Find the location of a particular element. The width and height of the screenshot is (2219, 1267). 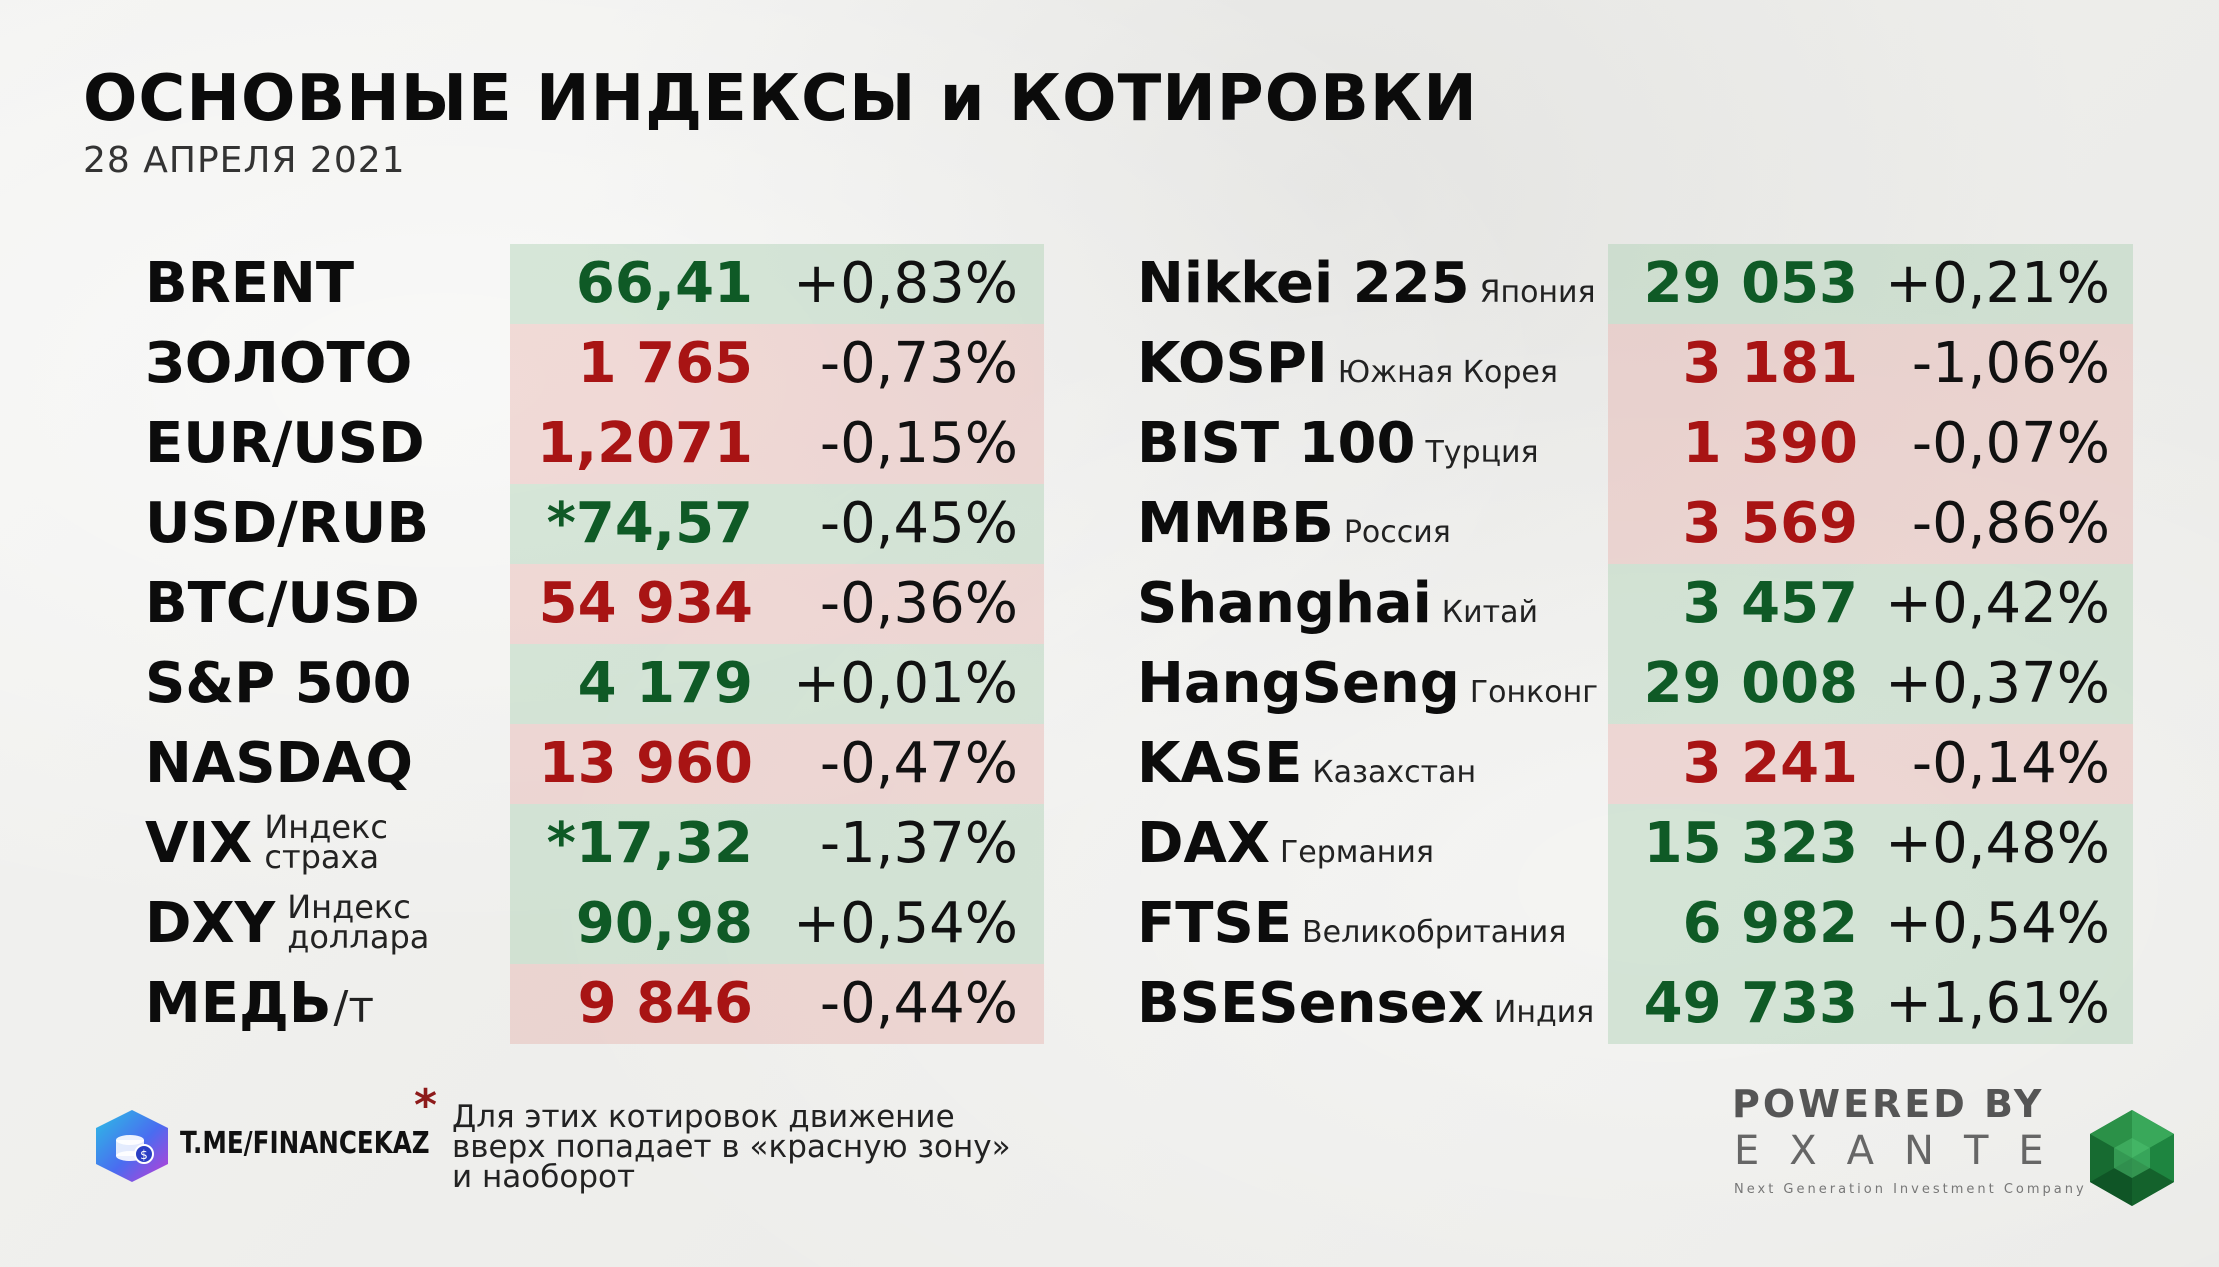

quote-name-label: S&P 500 is located at coordinates (278, 683).